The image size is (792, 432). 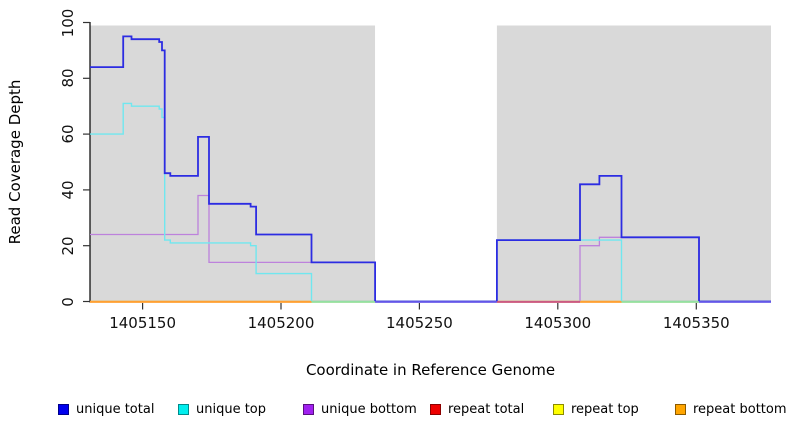 I want to click on y-tick-label: 100, so click(x=68, y=22).